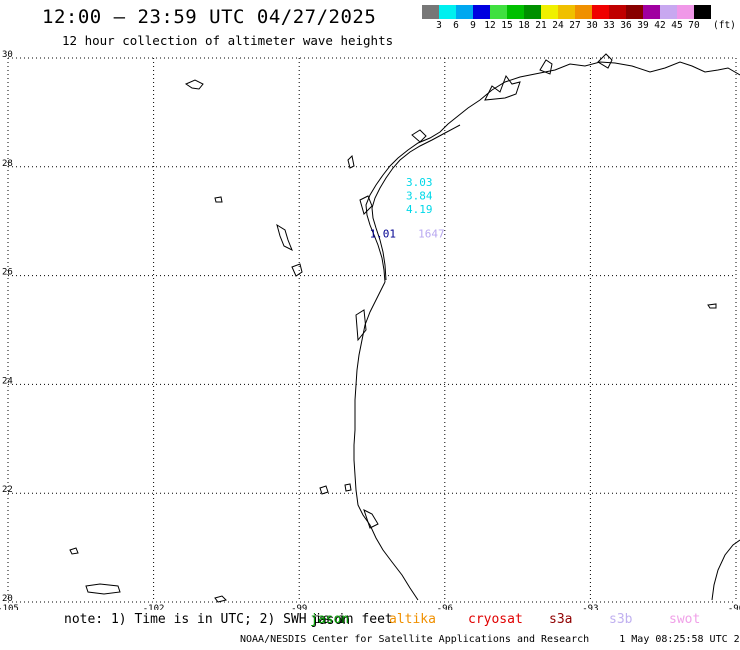  I want to click on lat-tick-label: 20, so click(7, 599).